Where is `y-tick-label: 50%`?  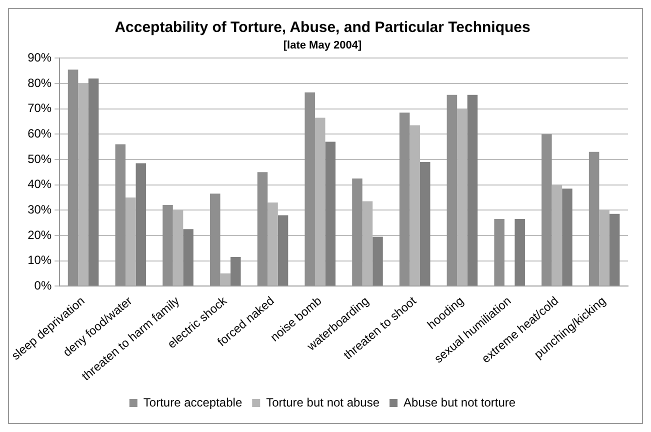
y-tick-label: 50% is located at coordinates (40, 159).